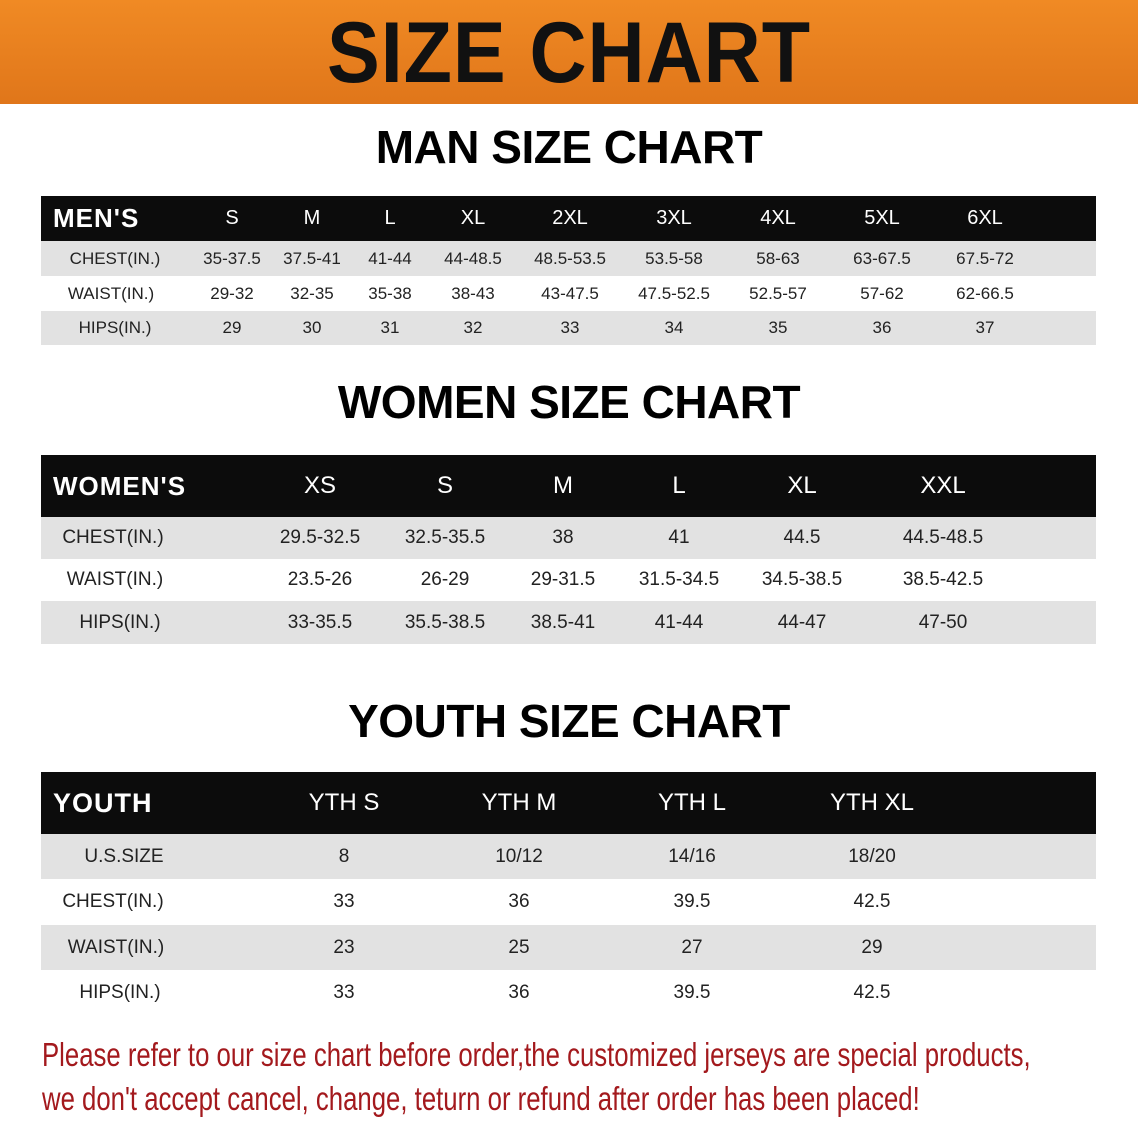 Image resolution: width=1138 pixels, height=1132 pixels. I want to click on youth-row-ussize: U.S.SIZE 8 10/12 14/16 18/20, so click(568, 856).